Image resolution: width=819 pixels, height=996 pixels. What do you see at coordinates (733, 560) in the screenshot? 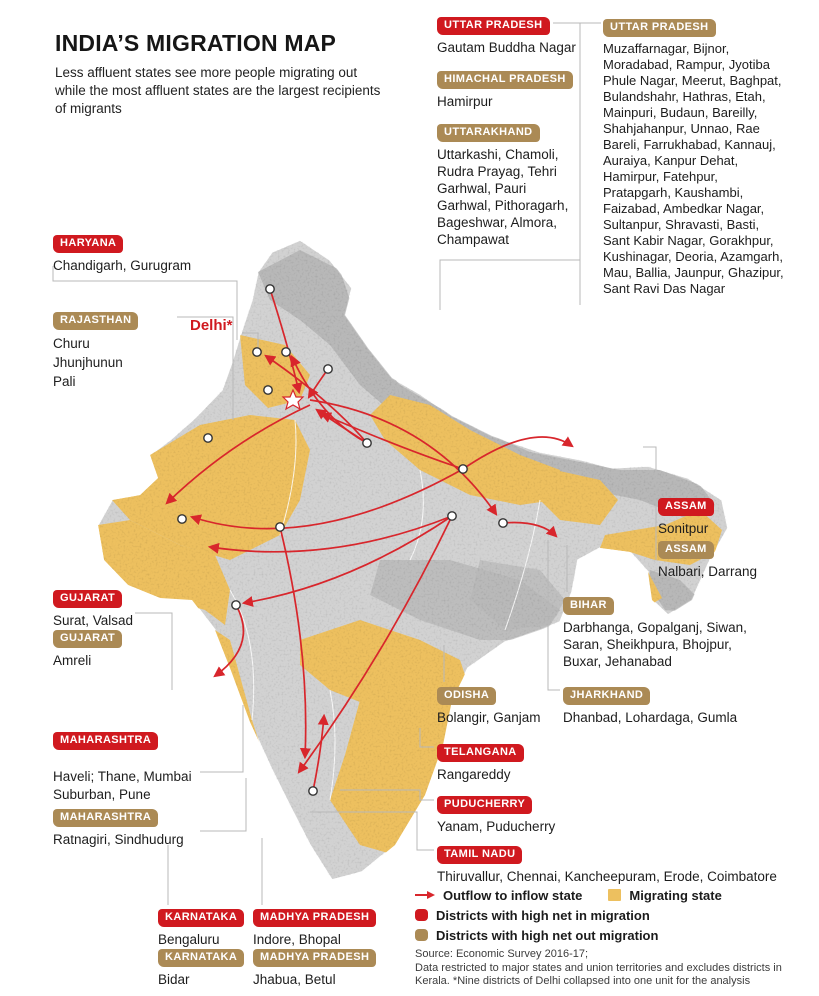
I see `label-assam-out: ASSAM Nalbari, Darrang` at bounding box center [733, 560].